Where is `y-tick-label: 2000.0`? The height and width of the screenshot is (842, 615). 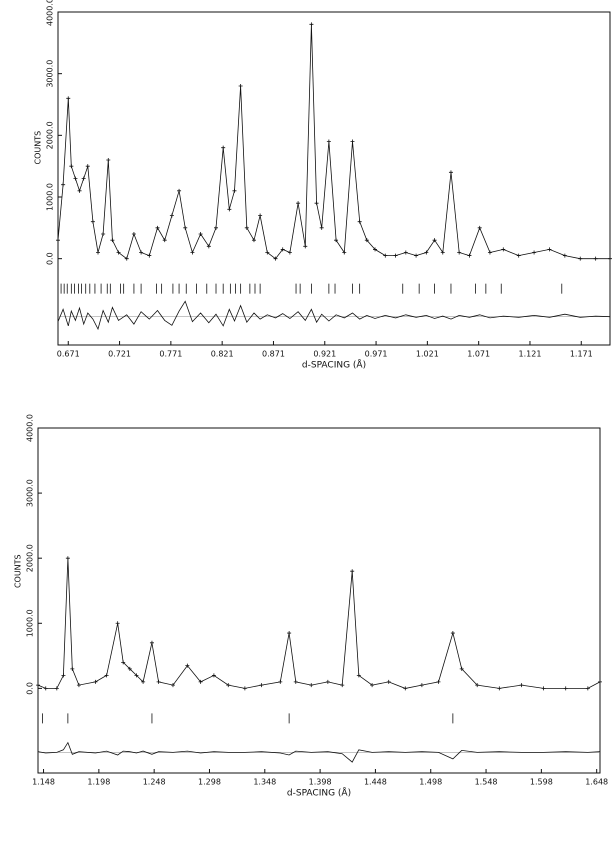 y-tick-label: 2000.0 is located at coordinates (50, 135).